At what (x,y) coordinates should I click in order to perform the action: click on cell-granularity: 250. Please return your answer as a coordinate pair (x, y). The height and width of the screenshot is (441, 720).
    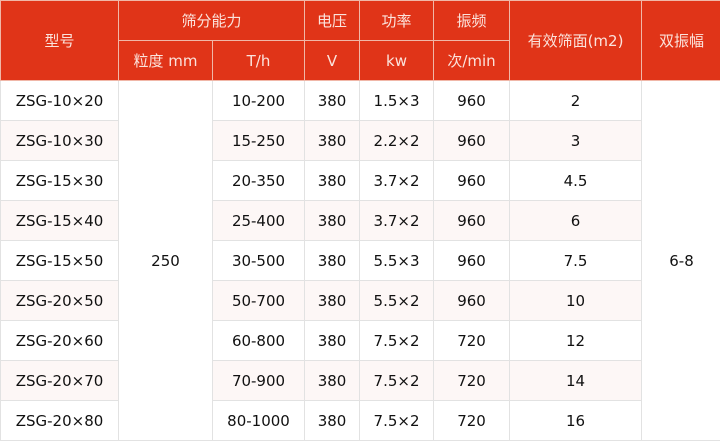
    Looking at the image, I should click on (165, 260).